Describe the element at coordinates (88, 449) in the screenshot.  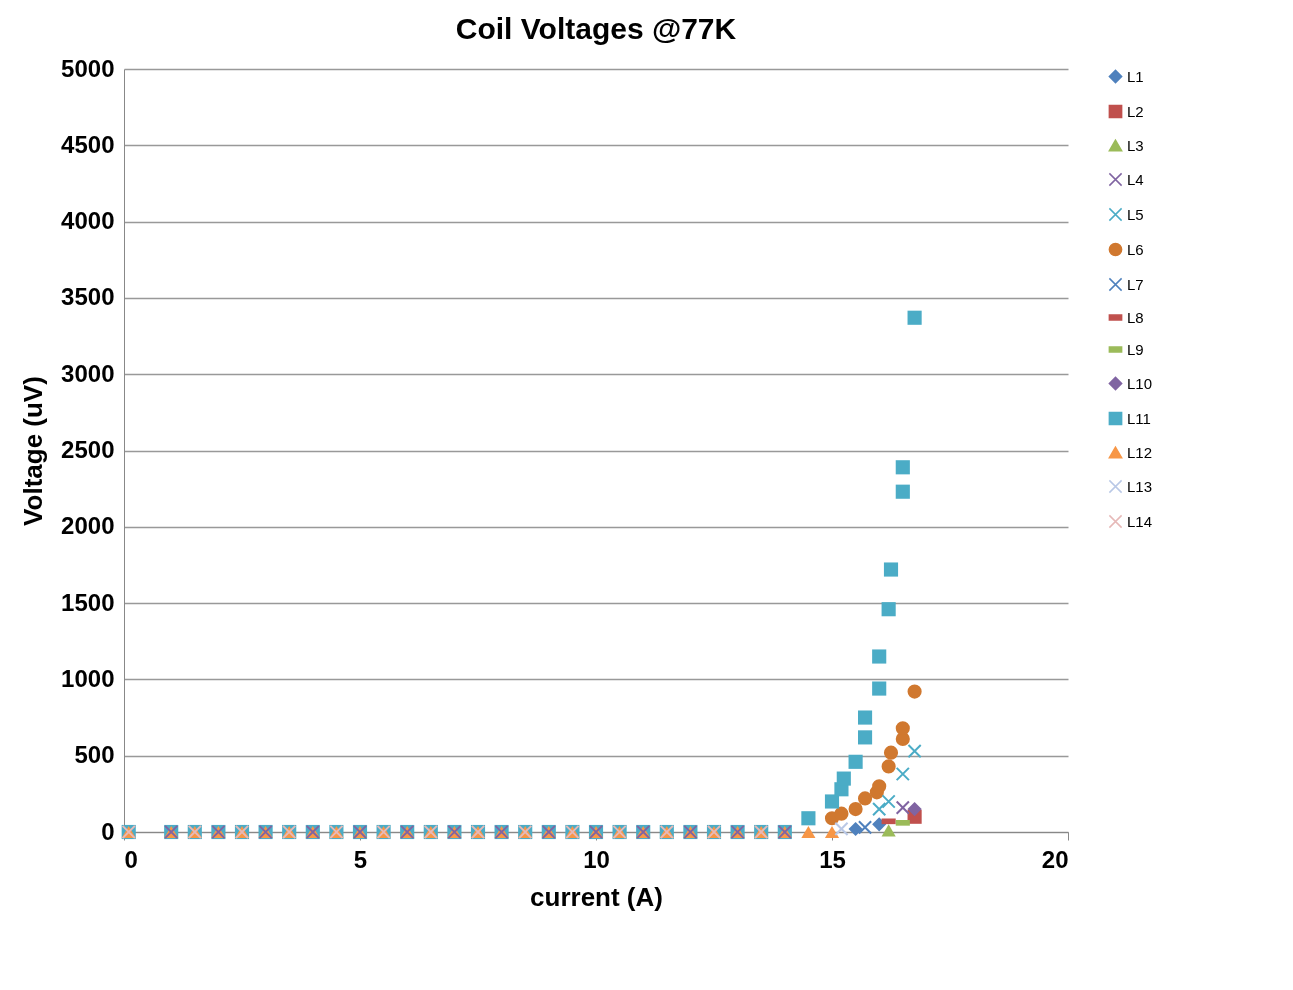
I see `y-tick-label: 2500` at that location.